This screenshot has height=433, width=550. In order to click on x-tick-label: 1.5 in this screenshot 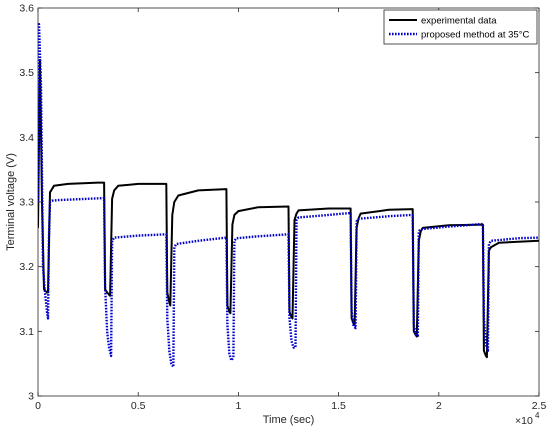, I will do `click(338, 406)`.